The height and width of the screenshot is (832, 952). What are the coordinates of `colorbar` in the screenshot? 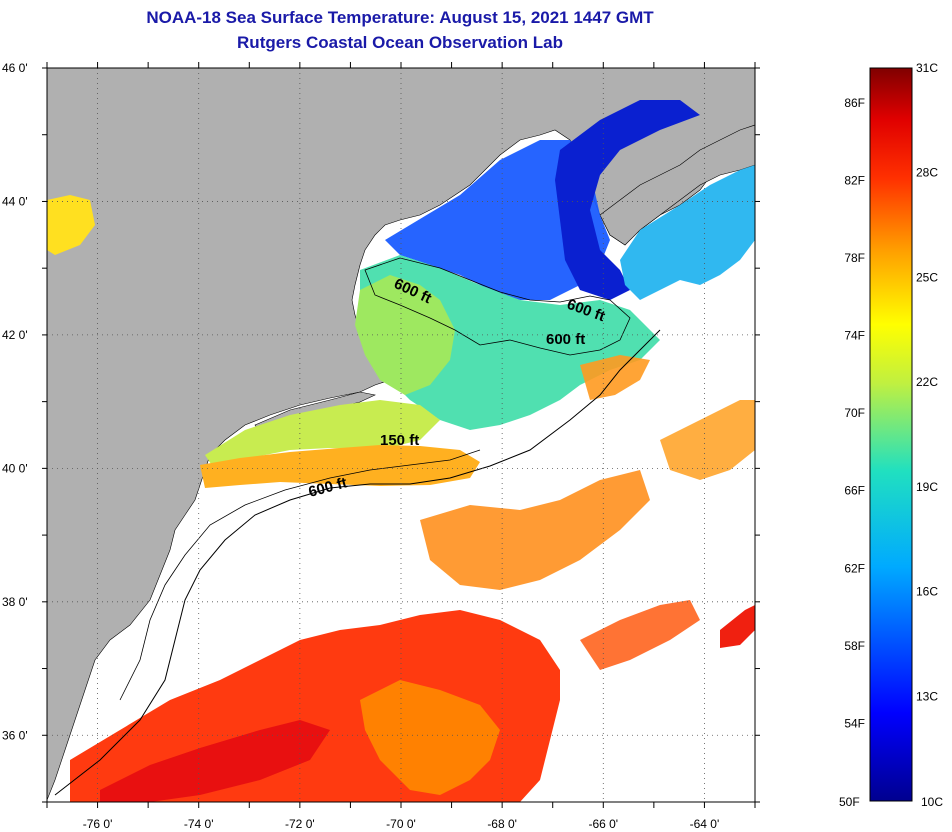 It's located at (891, 434).